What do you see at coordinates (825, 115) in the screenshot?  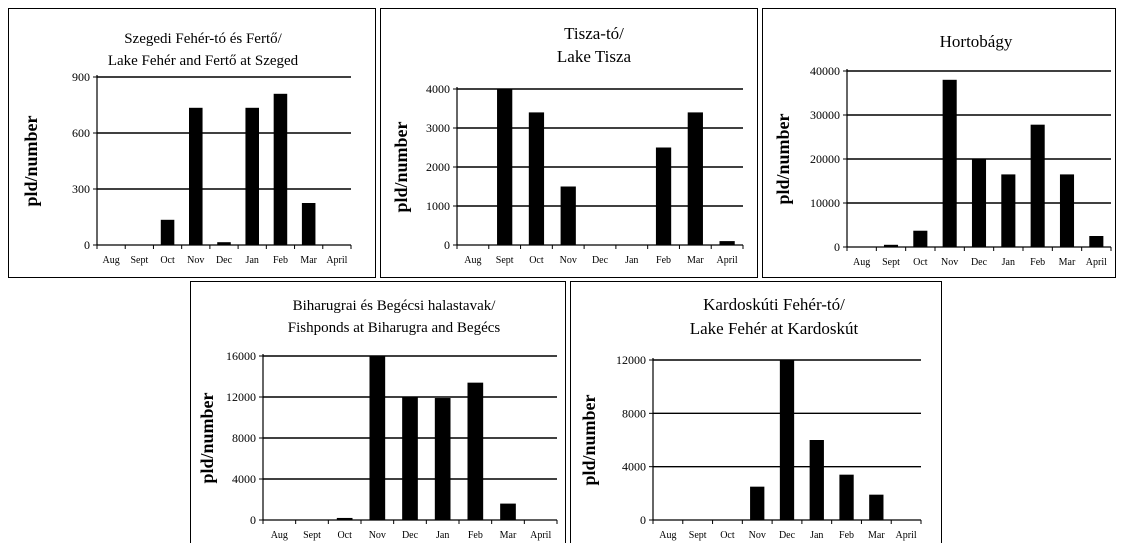 I see `y-tick-label: 30000` at bounding box center [825, 115].